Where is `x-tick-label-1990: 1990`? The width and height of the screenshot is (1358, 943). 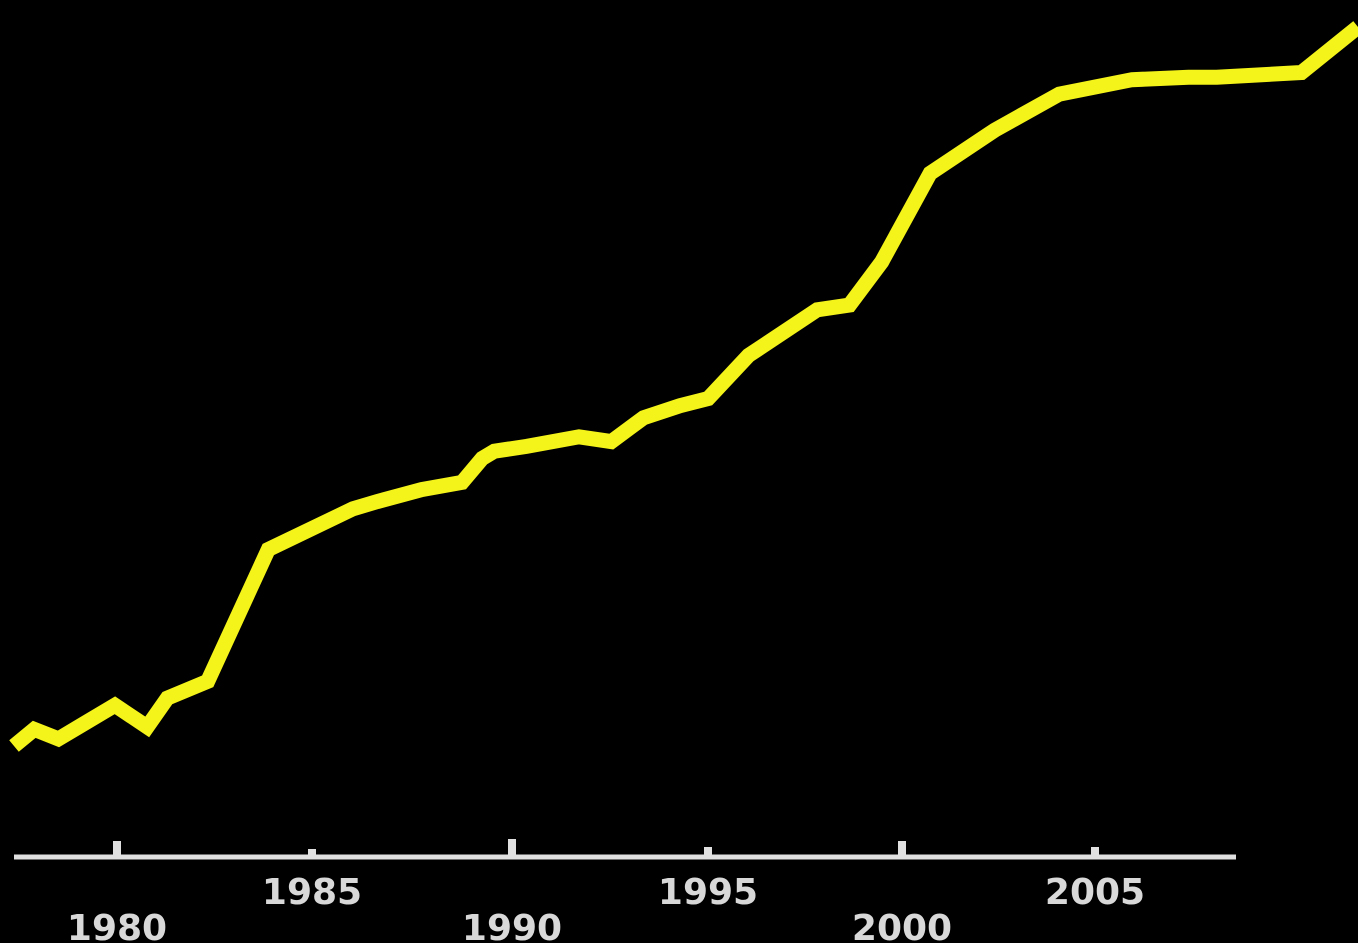 x-tick-label-1990: 1990 is located at coordinates (512, 925).